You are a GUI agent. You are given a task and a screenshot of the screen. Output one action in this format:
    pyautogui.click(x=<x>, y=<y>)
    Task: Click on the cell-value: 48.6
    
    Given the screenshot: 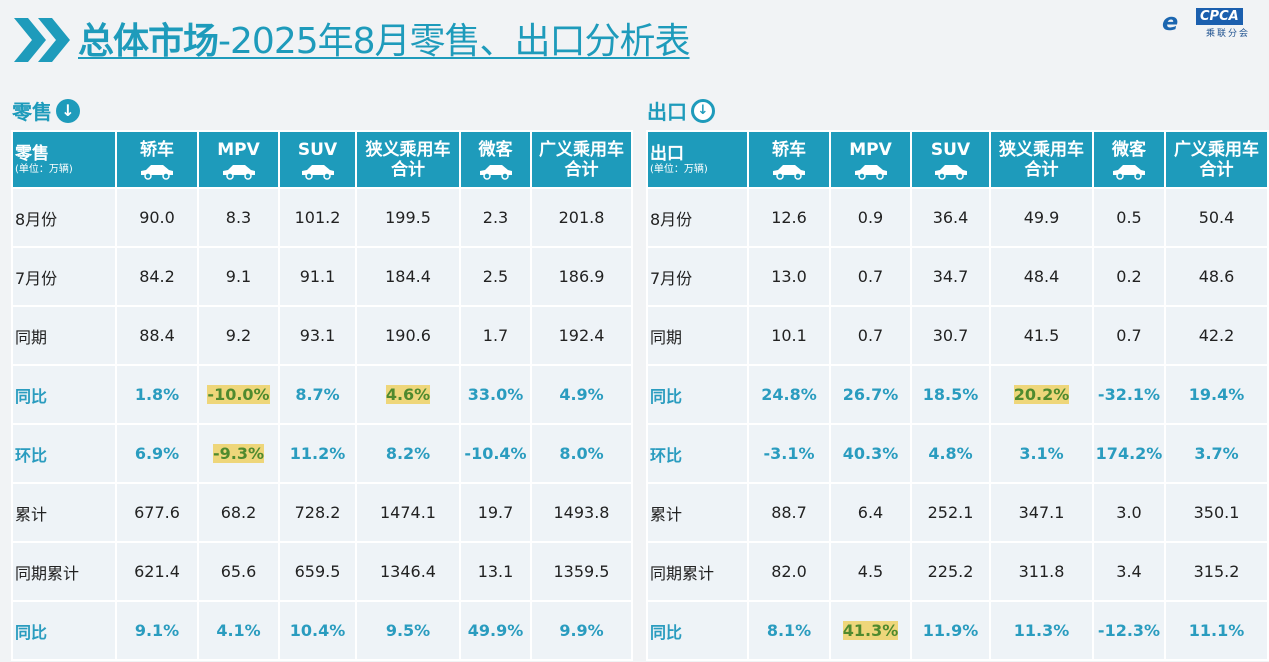 What is the action you would take?
    pyautogui.click(x=1216, y=276)
    